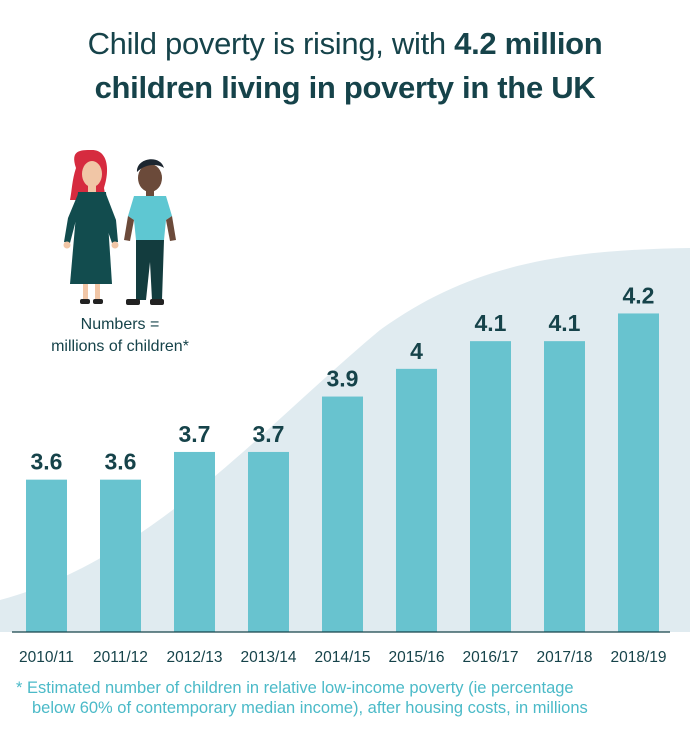 This screenshot has width=690, height=733. Describe the element at coordinates (150, 232) in the screenshot. I see `boy-figure` at that location.